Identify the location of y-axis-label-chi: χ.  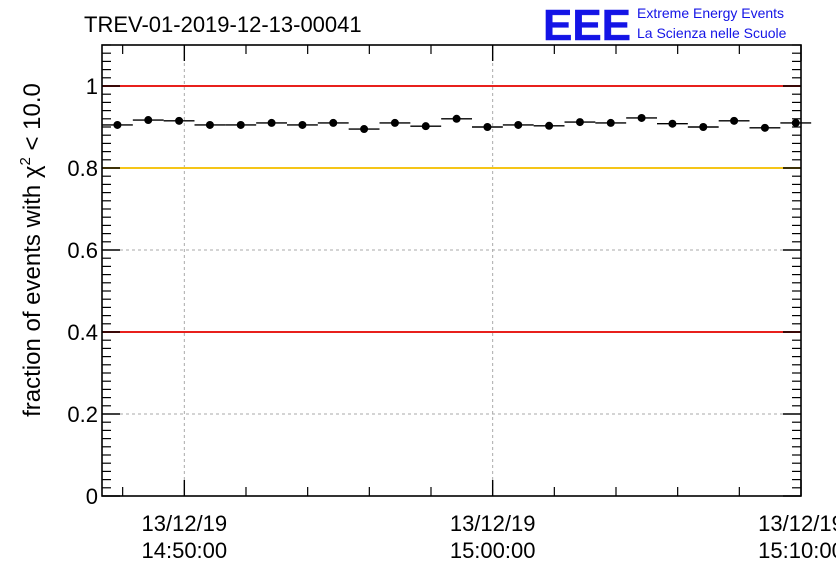
(32, 171).